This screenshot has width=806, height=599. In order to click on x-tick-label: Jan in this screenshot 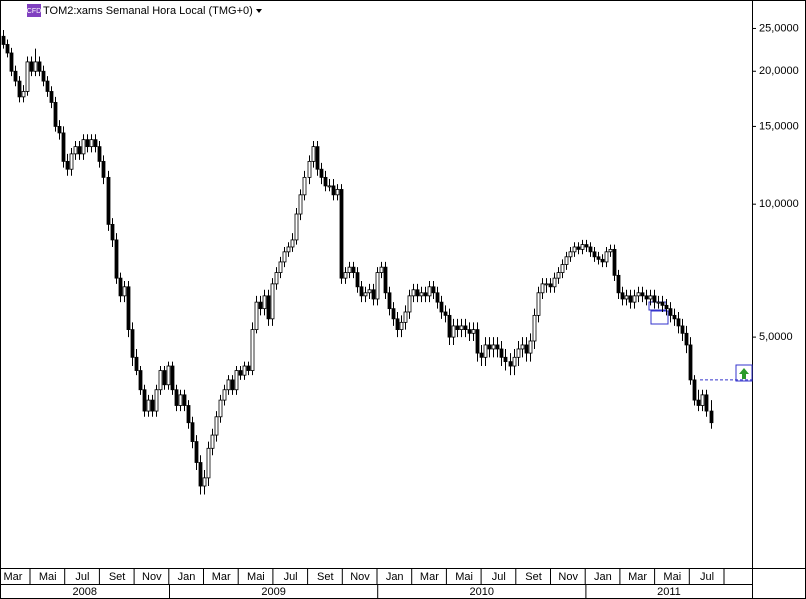, I will do `click(187, 577)`.